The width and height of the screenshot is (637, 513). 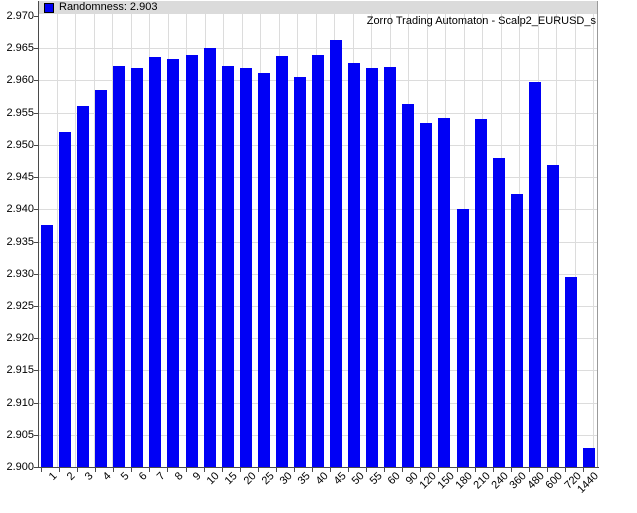 What do you see at coordinates (143, 476) in the screenshot?
I see `x-axis-tick-label: 6` at bounding box center [143, 476].